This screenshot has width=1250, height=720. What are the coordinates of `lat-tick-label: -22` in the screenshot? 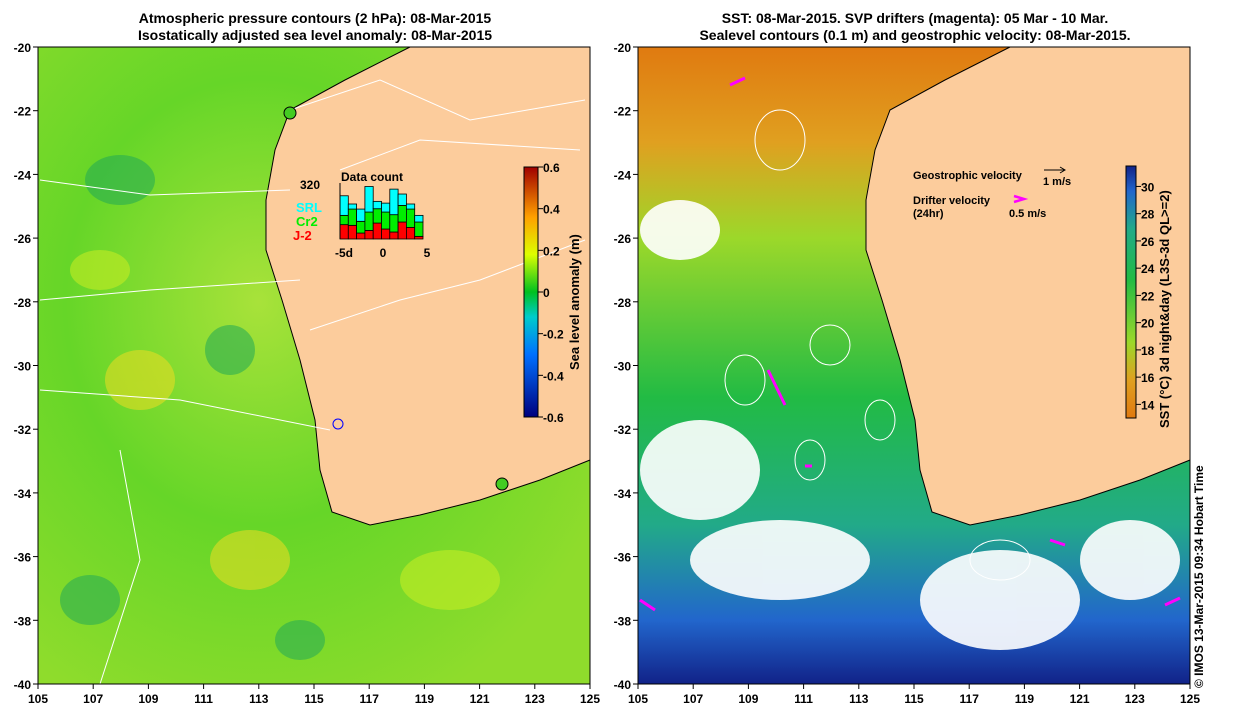 It's located at (23, 112).